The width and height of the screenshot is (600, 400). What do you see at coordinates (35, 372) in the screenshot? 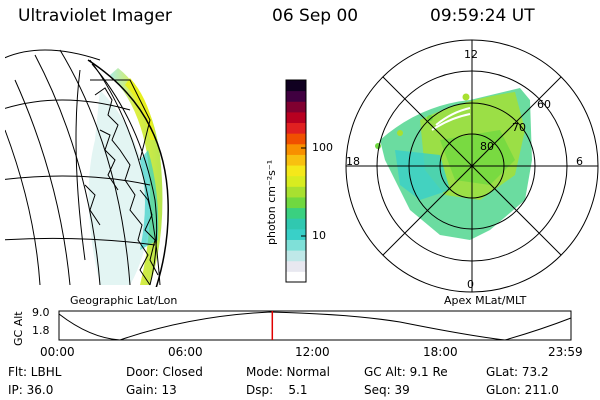
I see `filter-info: Flt: LBHL` at bounding box center [35, 372].